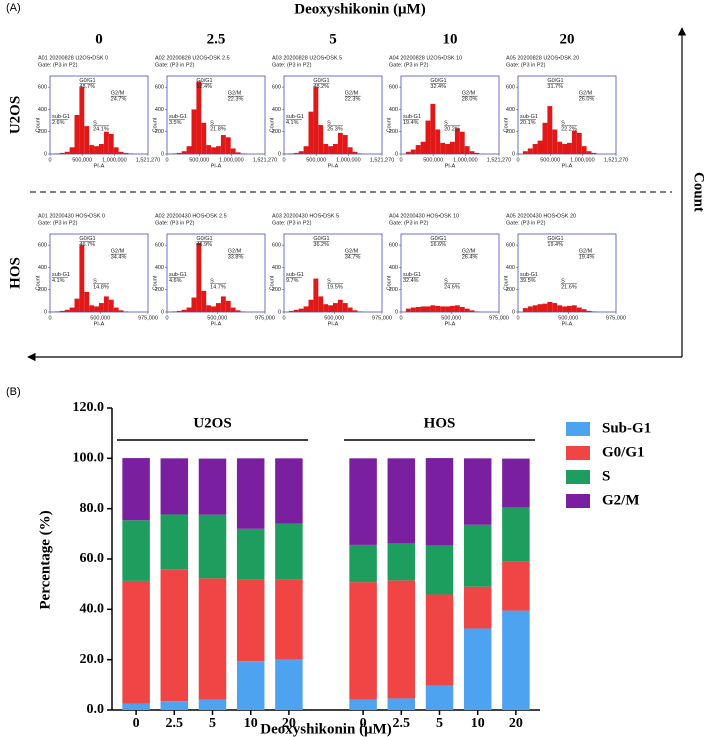  I want to click on panel-a-header: Deoxyshikonin (μM), so click(359, 9).